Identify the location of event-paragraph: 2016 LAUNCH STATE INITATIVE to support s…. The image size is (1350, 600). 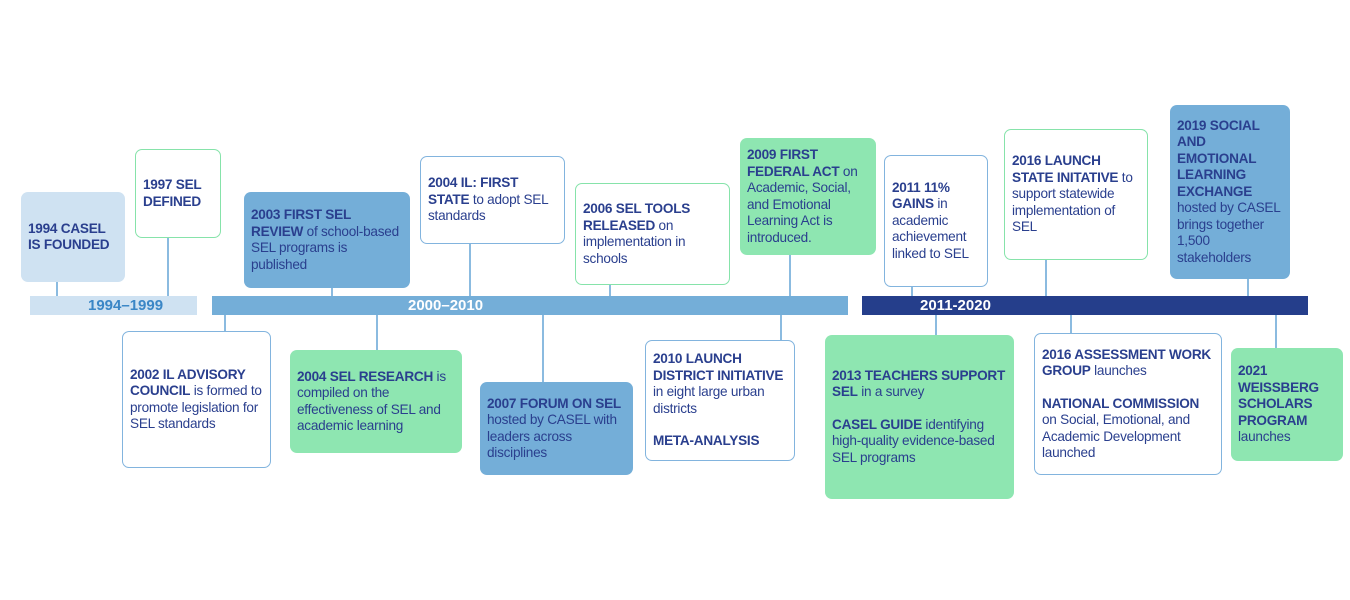
(1076, 194).